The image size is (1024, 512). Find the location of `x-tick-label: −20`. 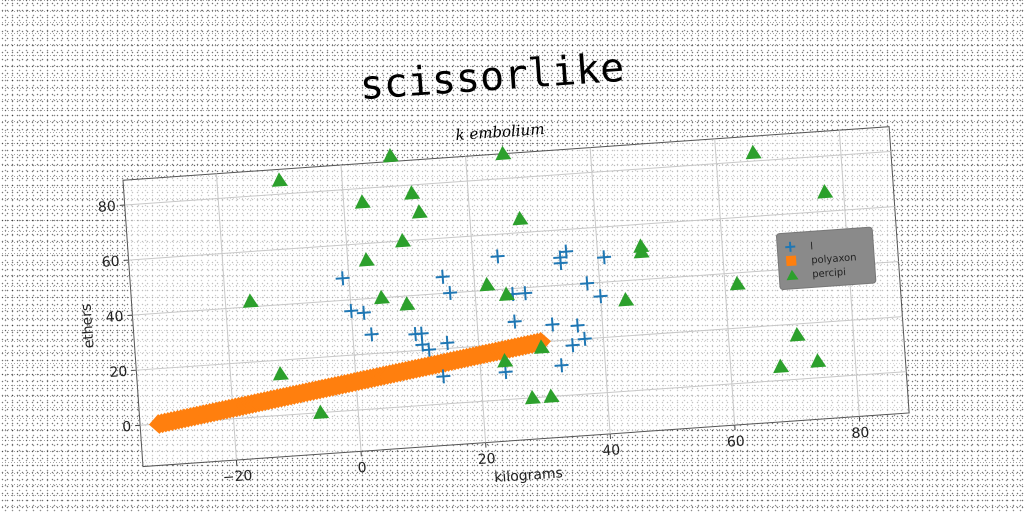

x-tick-label: −20 is located at coordinates (237, 477).